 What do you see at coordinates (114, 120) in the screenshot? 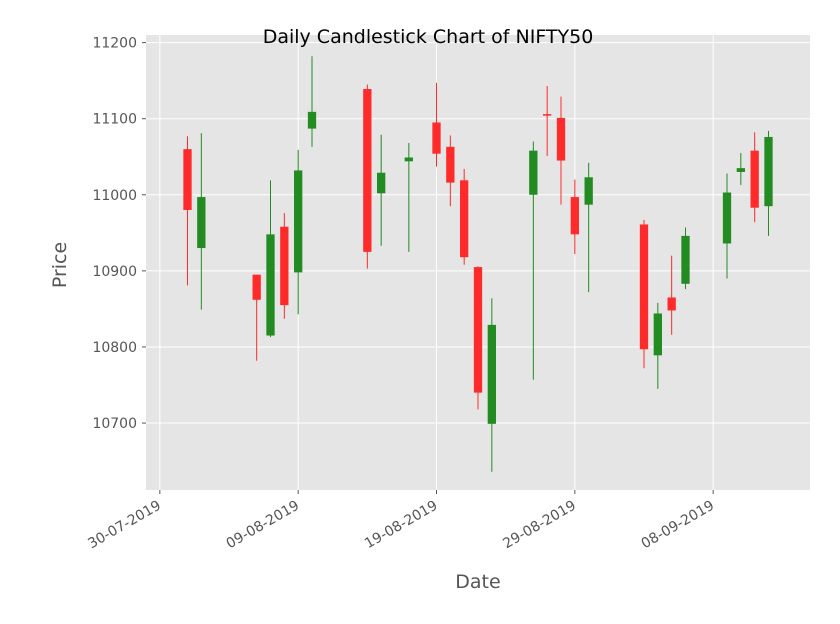
I see `y-tick-label: 11100` at bounding box center [114, 120].